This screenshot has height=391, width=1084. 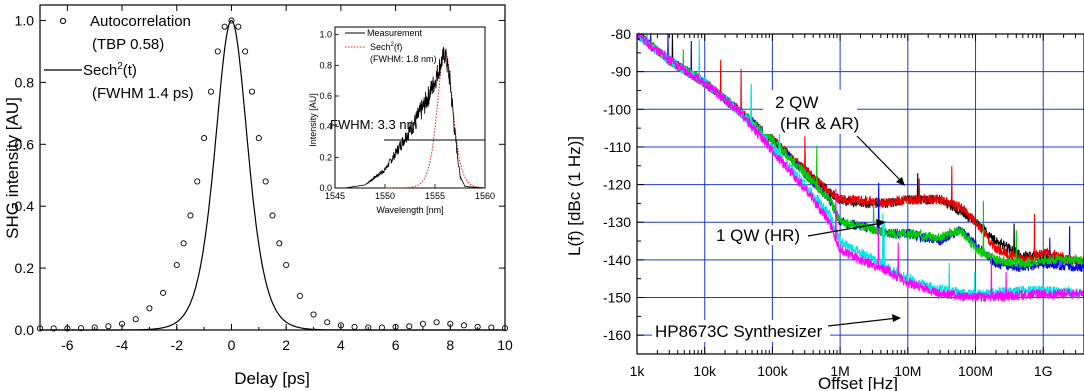 I want to click on annotation-2qw-line2: (HR & AR), so click(x=819, y=123).